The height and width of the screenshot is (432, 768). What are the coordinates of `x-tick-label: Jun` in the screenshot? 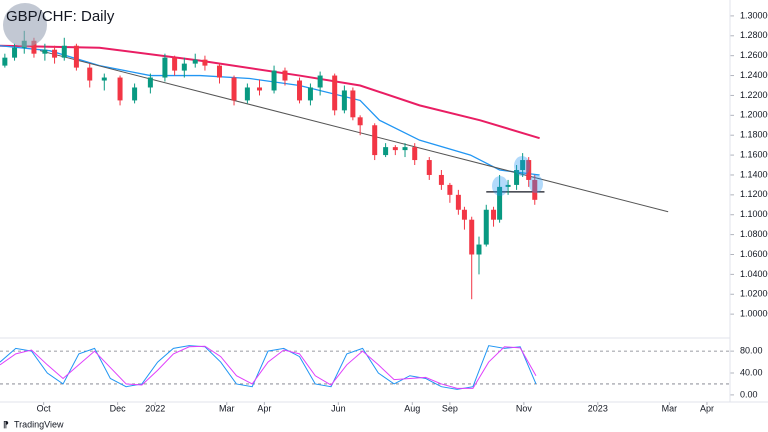 It's located at (338, 408).